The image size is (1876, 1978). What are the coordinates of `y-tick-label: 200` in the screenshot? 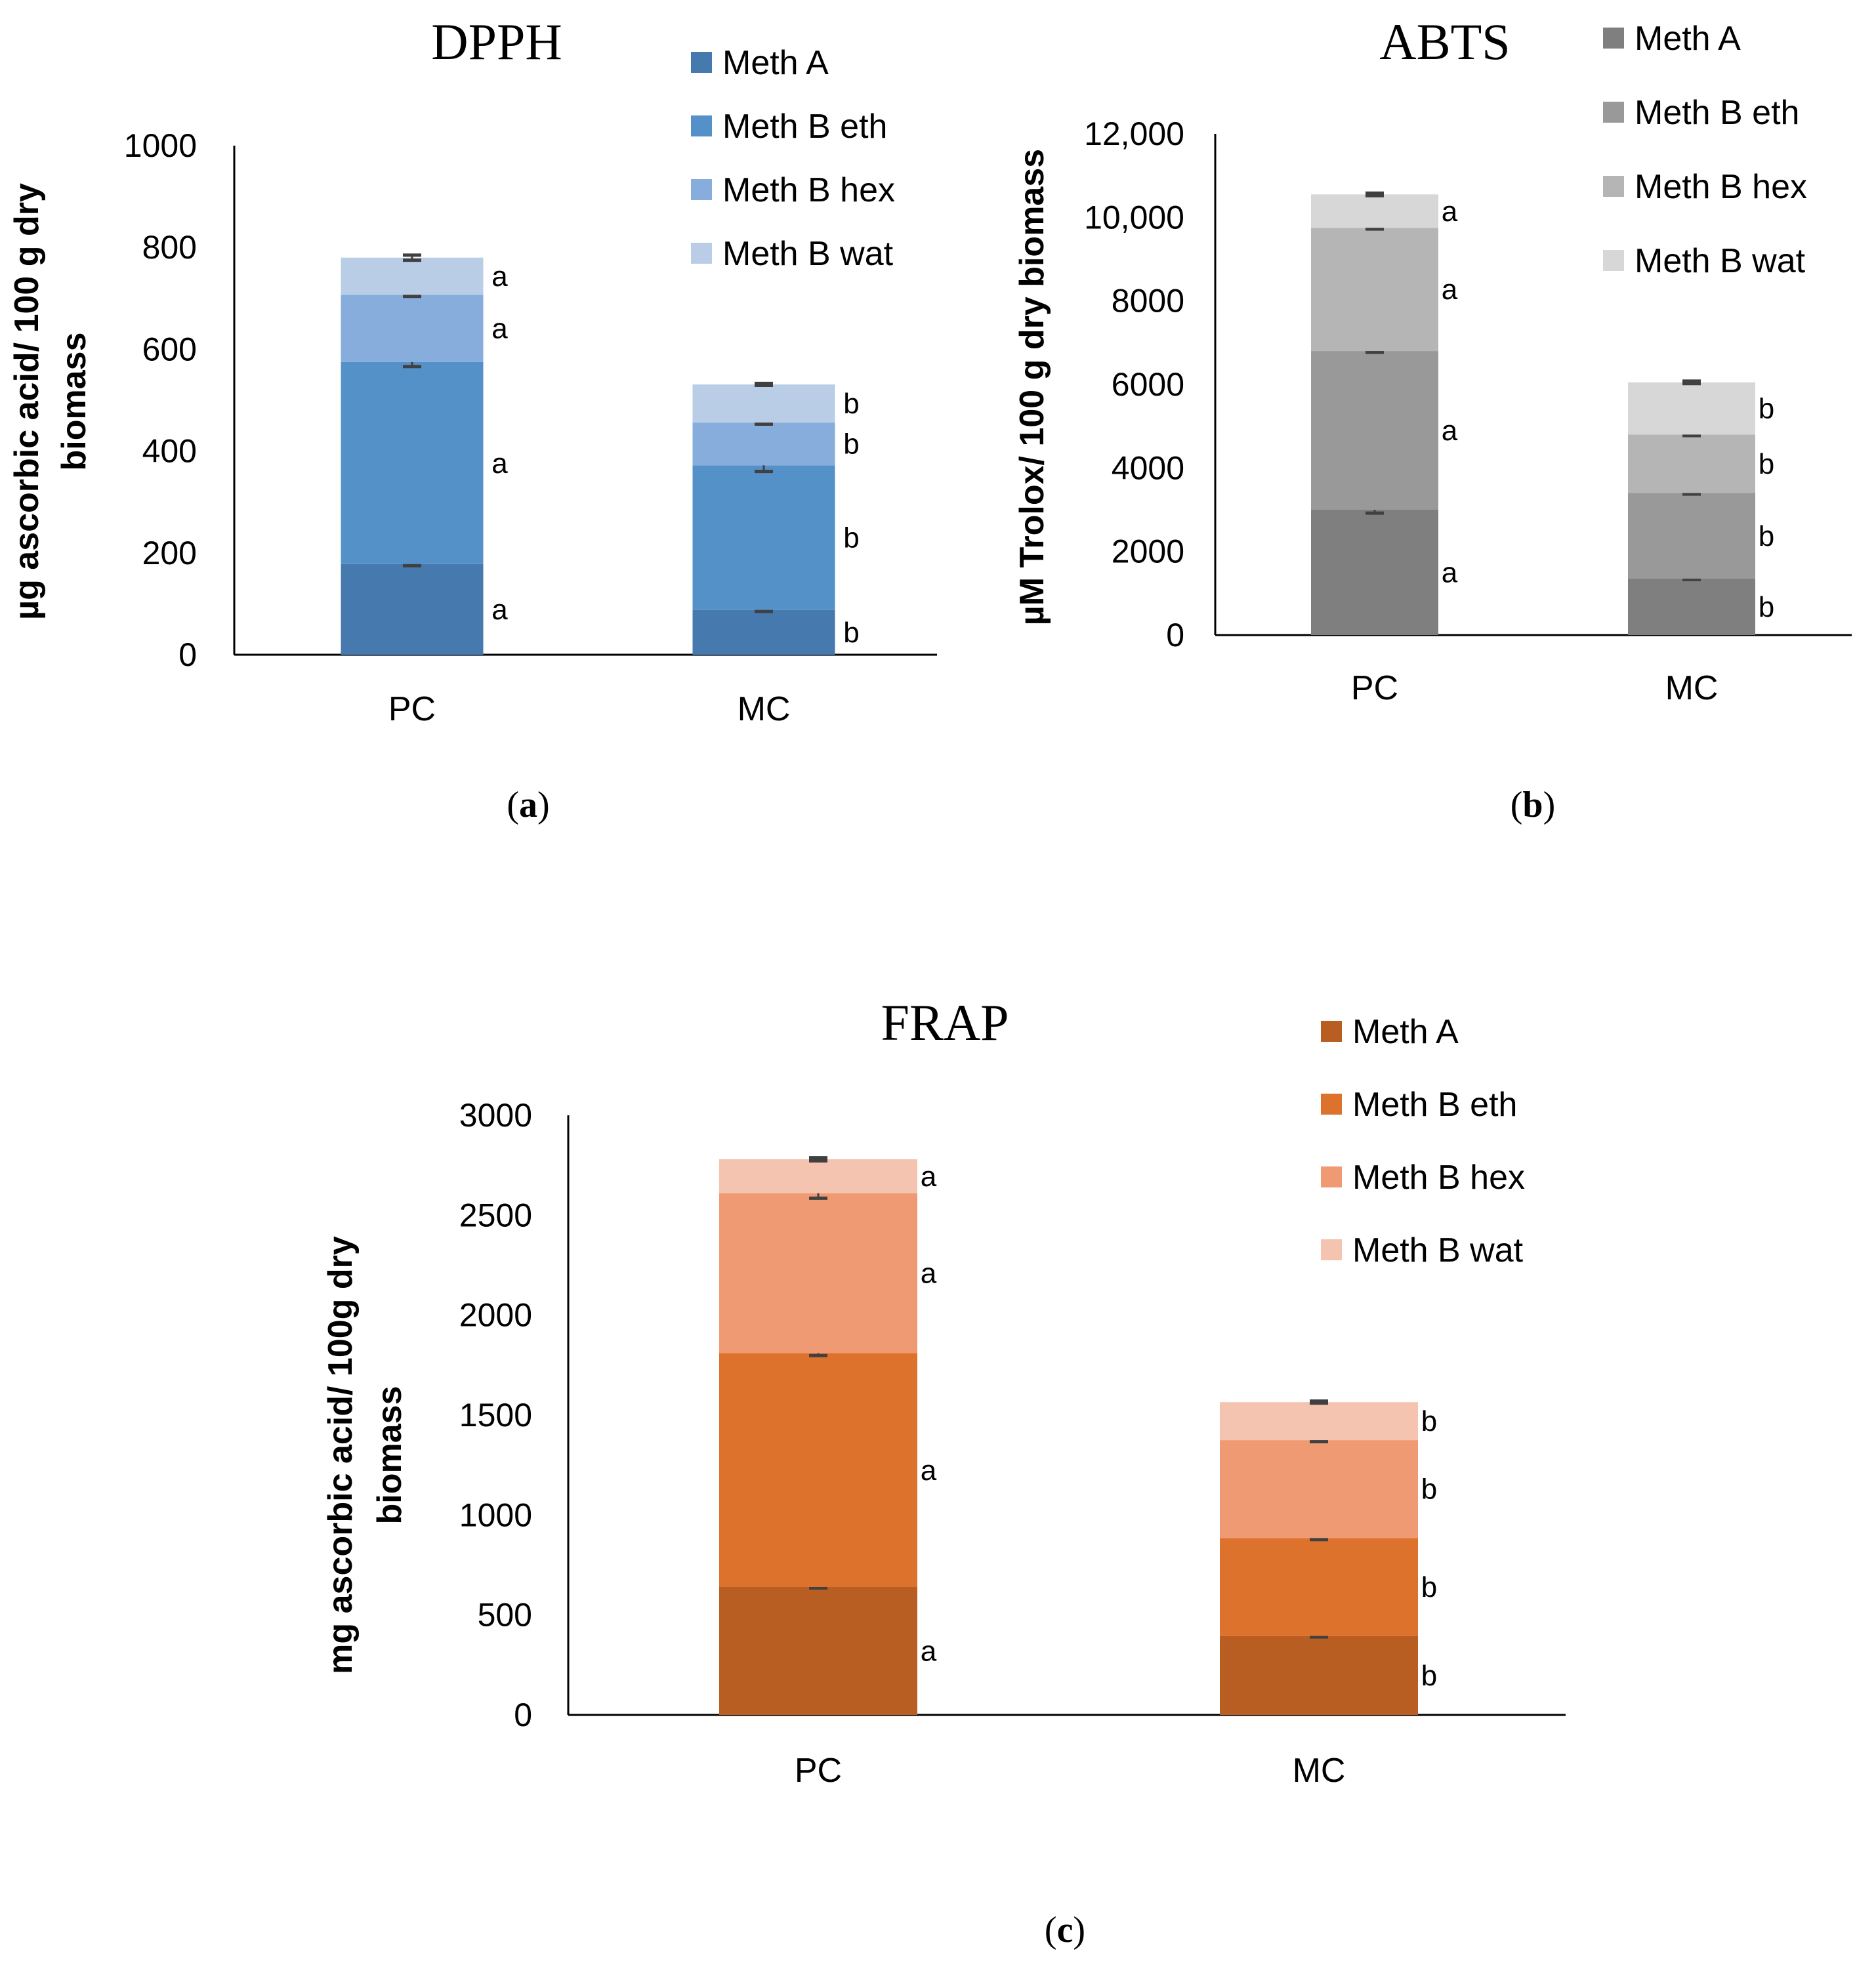 It's located at (170, 553).